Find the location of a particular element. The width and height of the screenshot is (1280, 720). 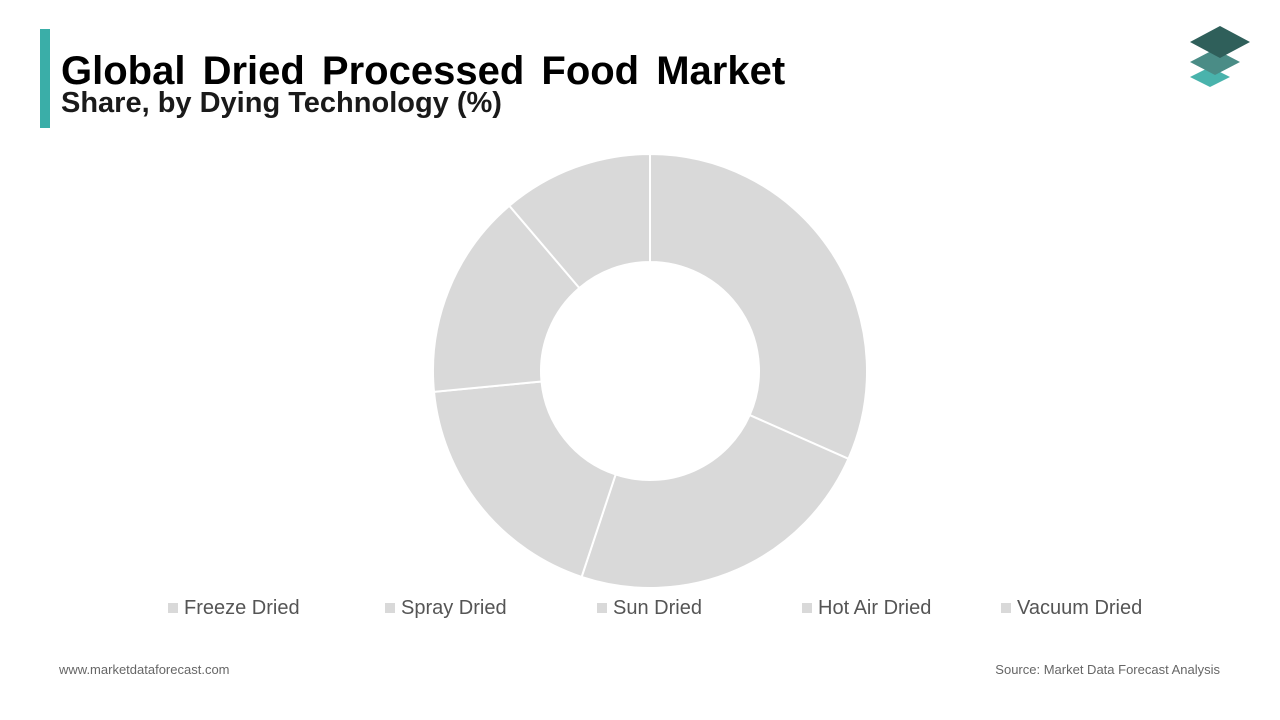

chart-title: Global Dried Processed Food Market is located at coordinates (423, 71).